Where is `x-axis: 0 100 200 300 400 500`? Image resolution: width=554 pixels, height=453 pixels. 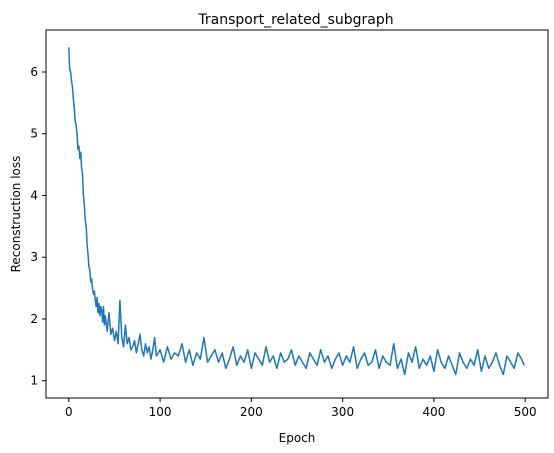
x-axis: 0 100 200 300 400 500 is located at coordinates (301, 408).